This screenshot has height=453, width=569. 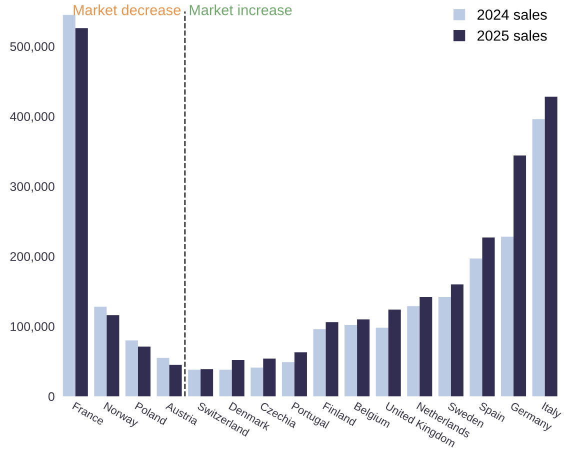 What do you see at coordinates (32, 327) in the screenshot?
I see `y-tick-label: 100,000` at bounding box center [32, 327].